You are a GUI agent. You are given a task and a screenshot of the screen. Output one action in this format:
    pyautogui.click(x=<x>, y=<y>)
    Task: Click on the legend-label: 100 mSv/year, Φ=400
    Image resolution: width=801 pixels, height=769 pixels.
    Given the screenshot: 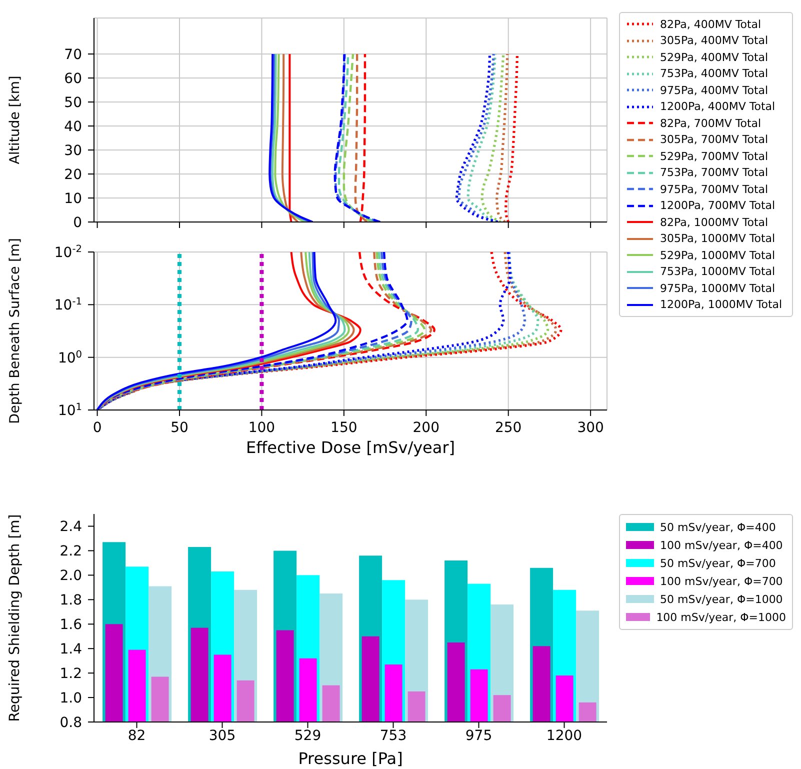 What is the action you would take?
    pyautogui.click(x=721, y=545)
    